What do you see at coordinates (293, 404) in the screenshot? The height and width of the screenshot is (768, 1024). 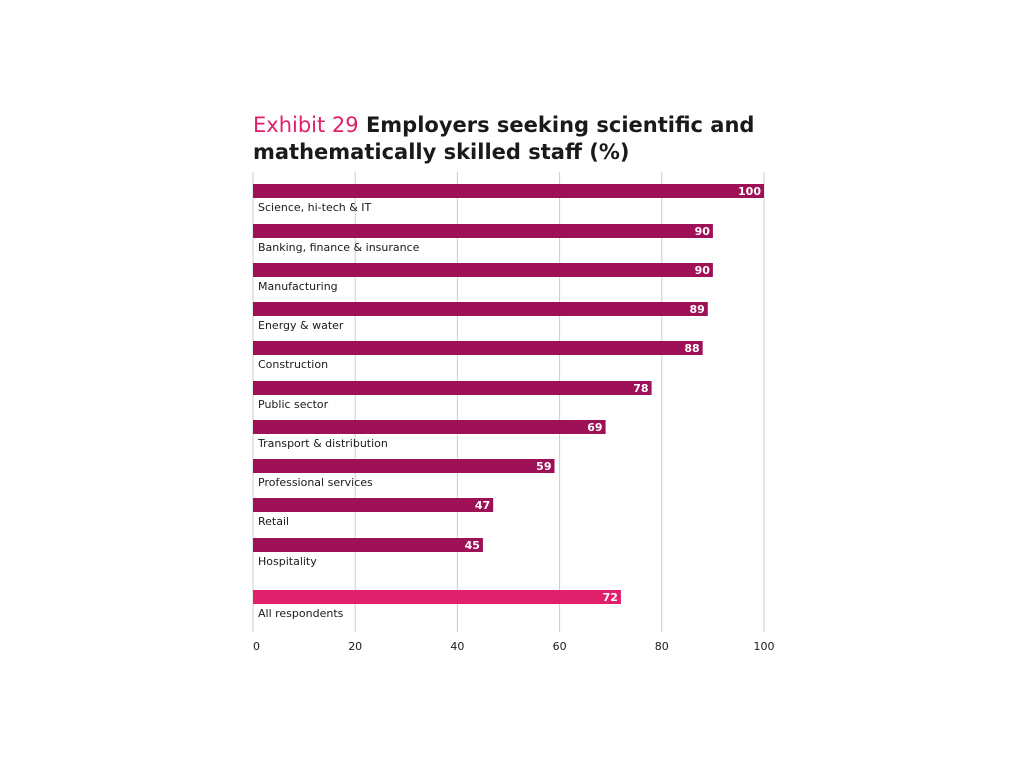 I see `category-label: Public sector` at bounding box center [293, 404].